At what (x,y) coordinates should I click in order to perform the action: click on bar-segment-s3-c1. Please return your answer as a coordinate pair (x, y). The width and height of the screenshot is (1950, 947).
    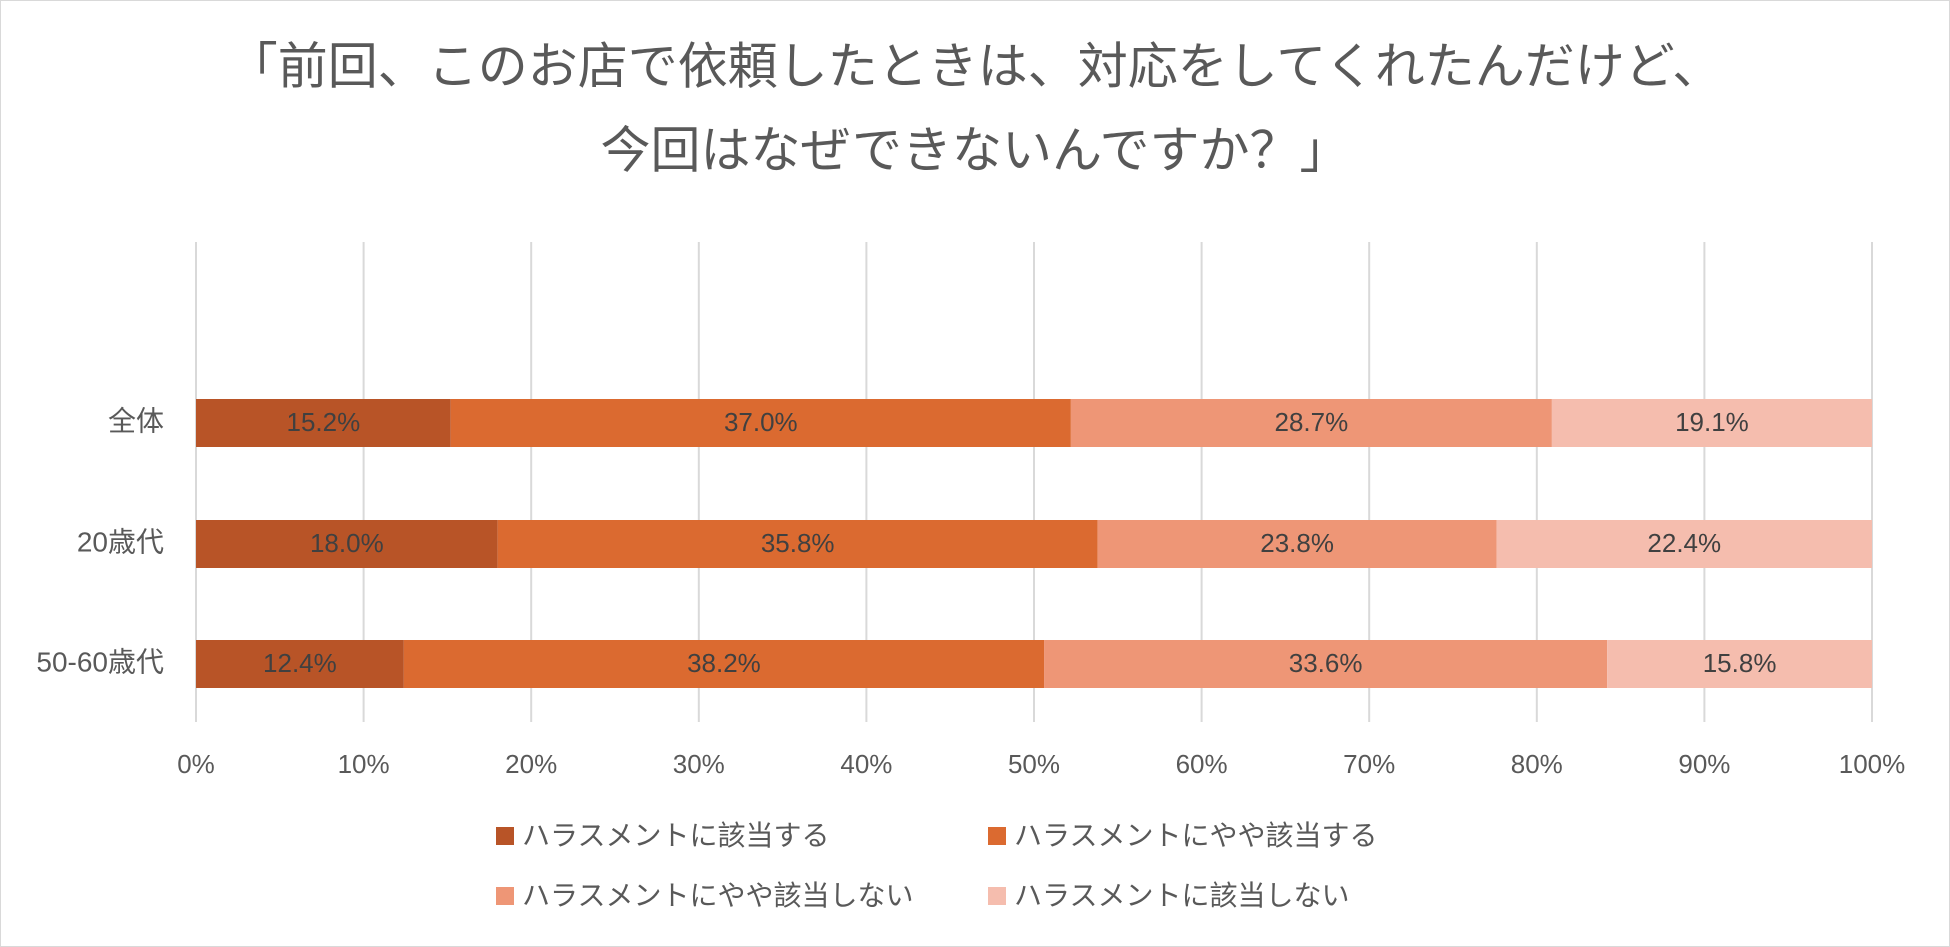
    Looking at the image, I should click on (1311, 423).